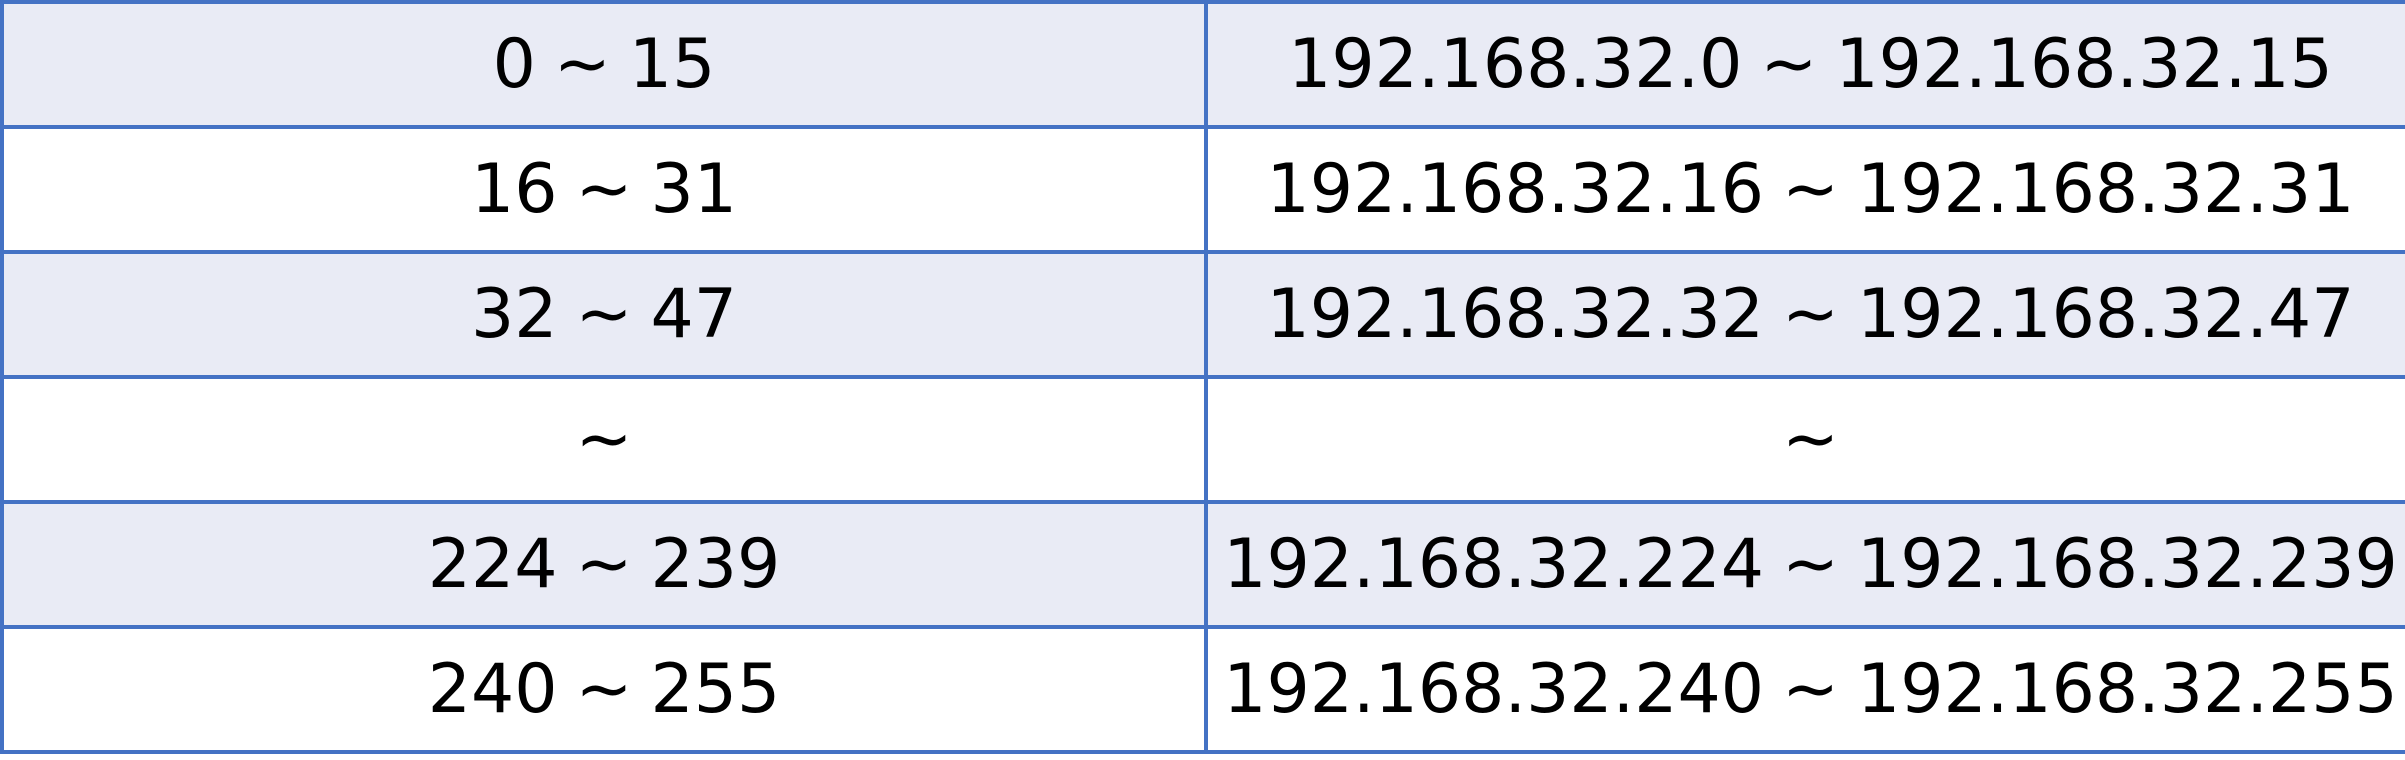 The image size is (2405, 760). I want to click on range-start: 0, so click(514, 64).